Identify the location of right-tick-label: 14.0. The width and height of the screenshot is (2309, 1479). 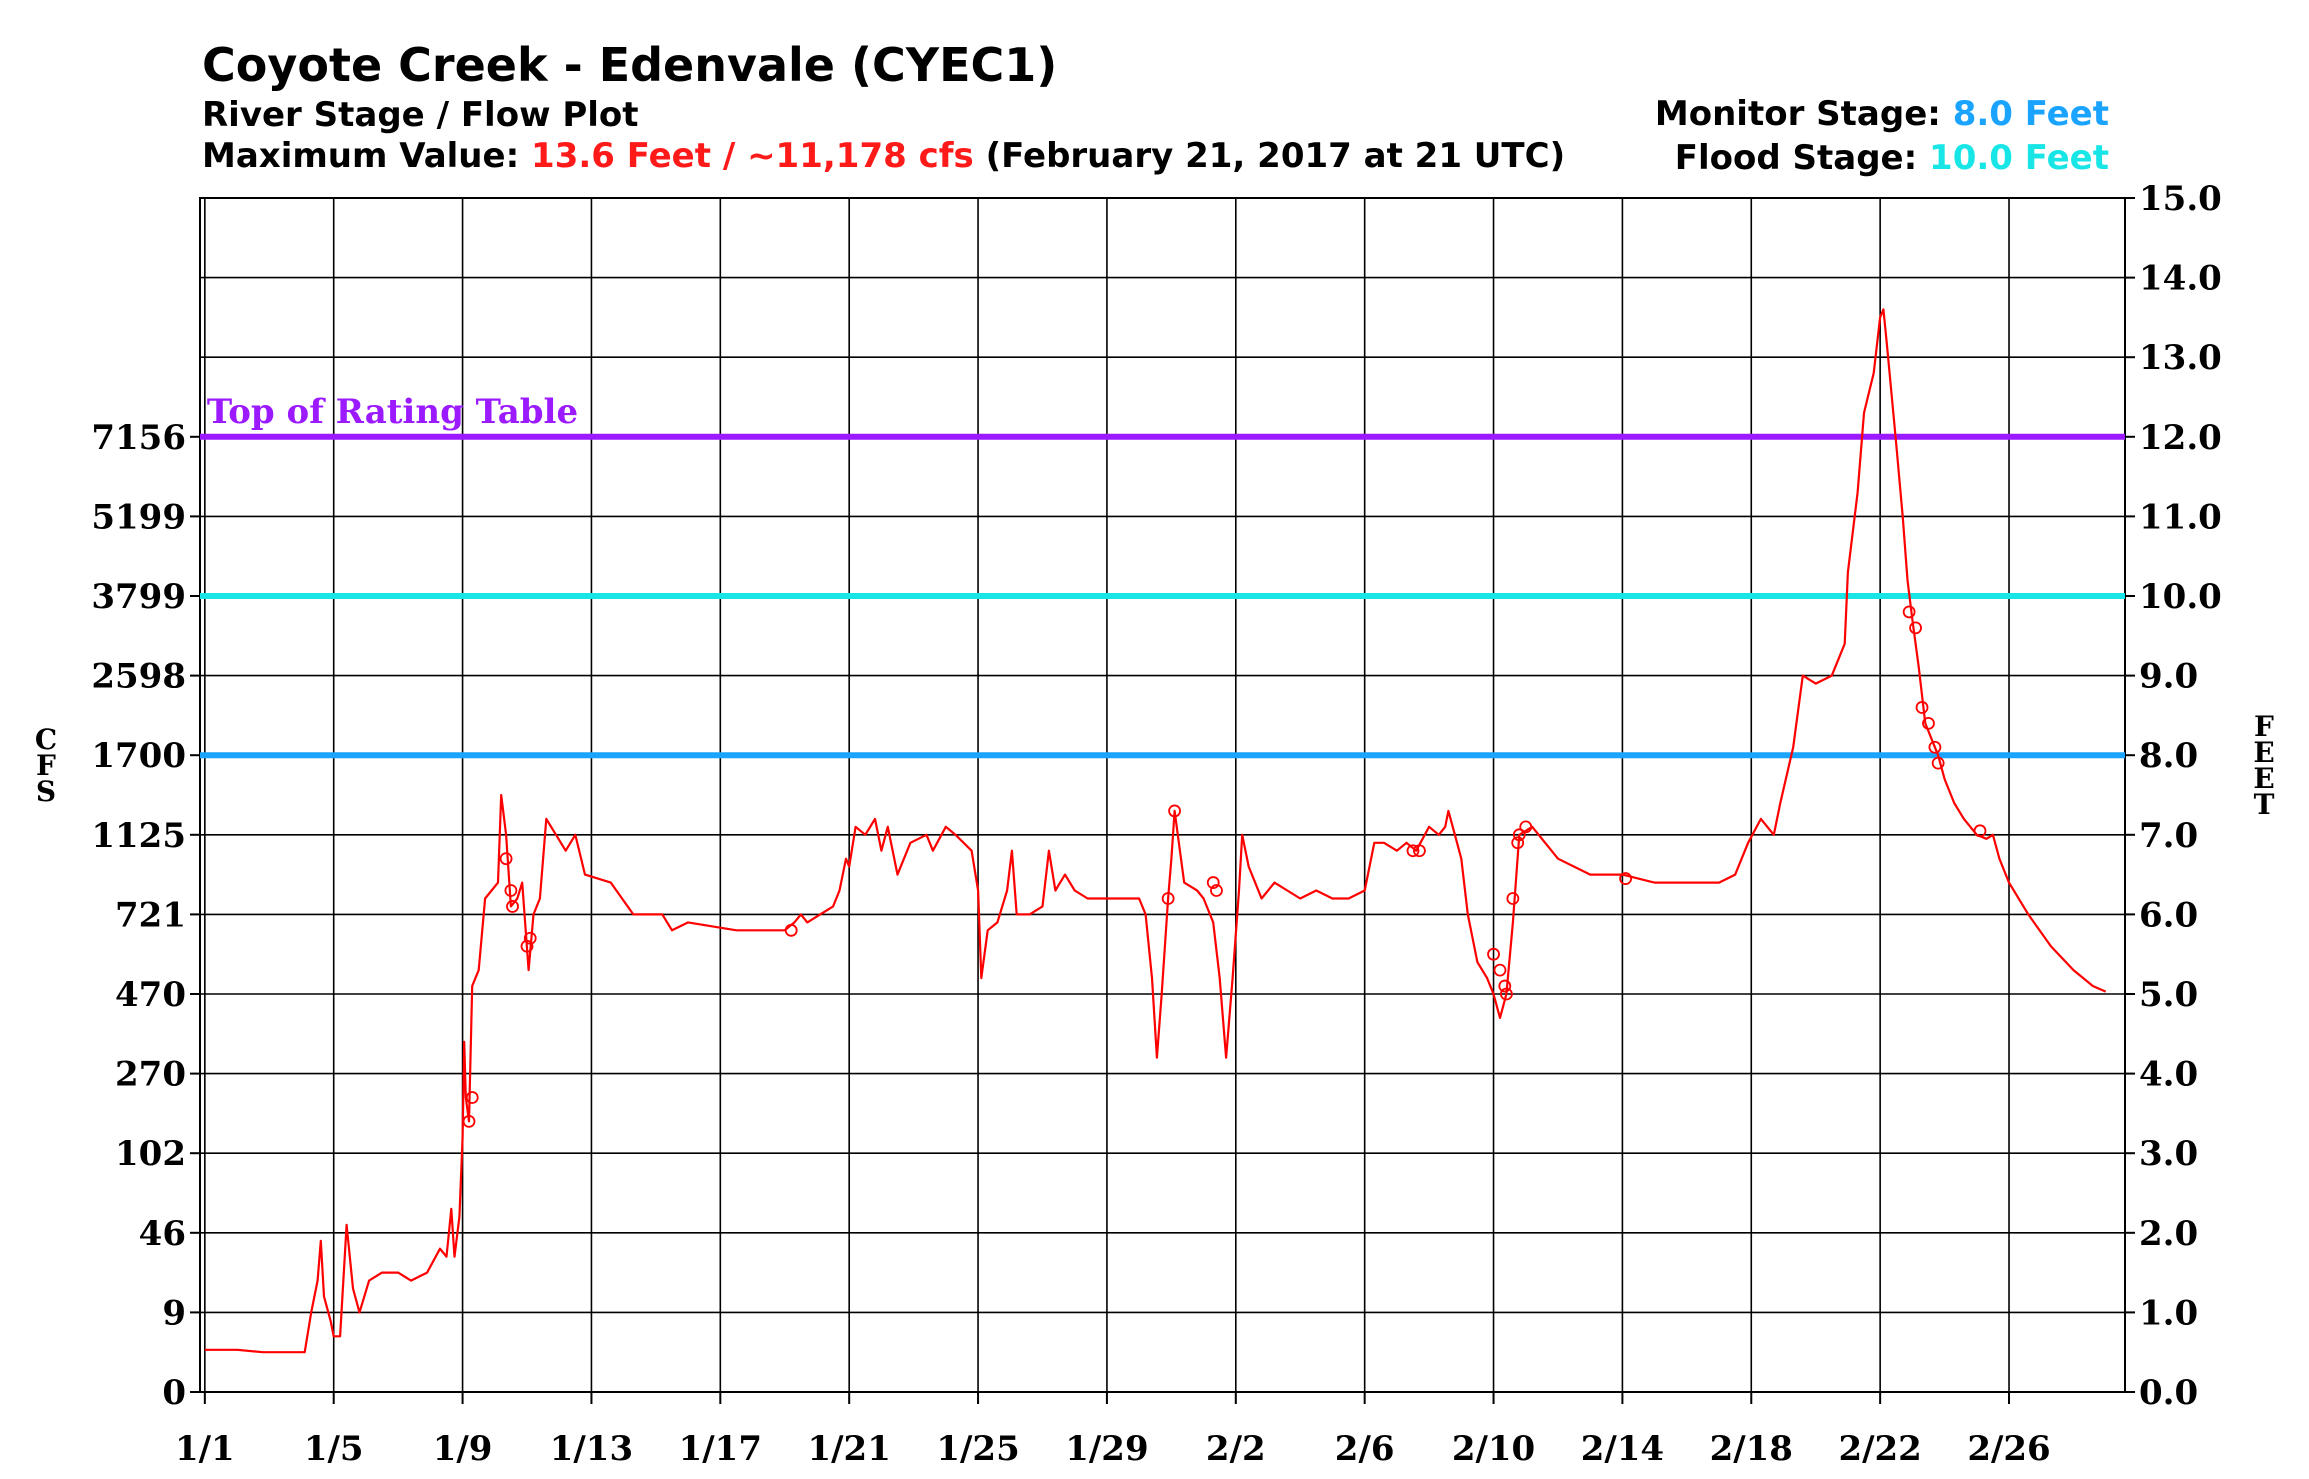
(2180, 279).